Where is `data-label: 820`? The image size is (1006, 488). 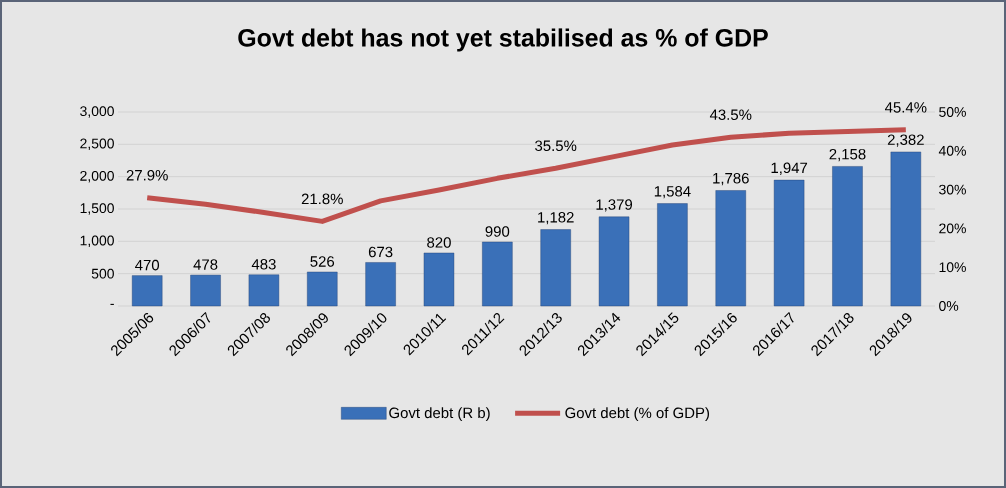 data-label: 820 is located at coordinates (439, 242).